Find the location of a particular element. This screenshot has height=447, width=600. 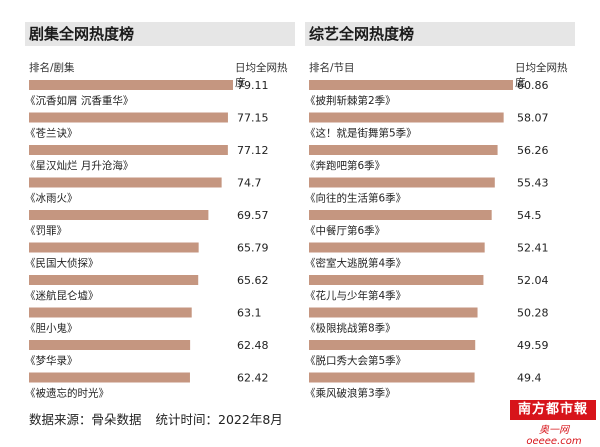

category-label: 《奔跑吧第6季》 is located at coordinates (345, 165).